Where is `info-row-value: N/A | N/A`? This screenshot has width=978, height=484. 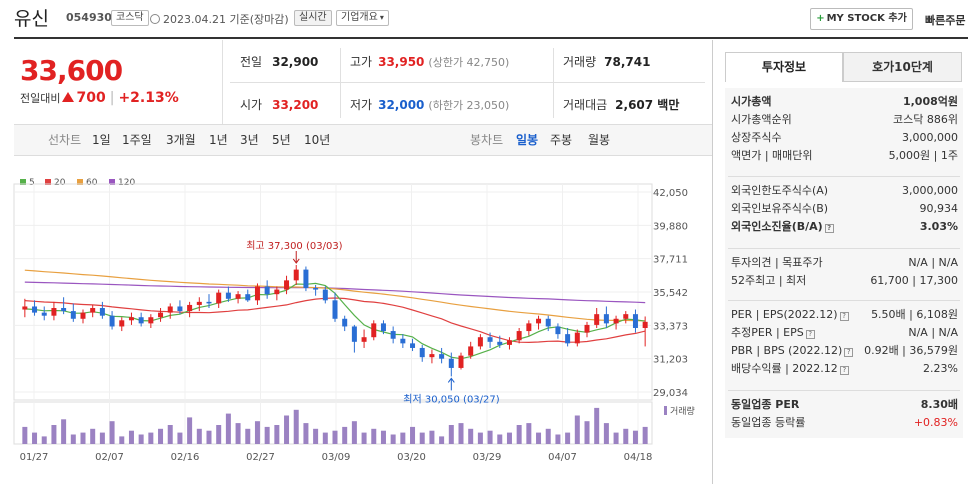 info-row-value: N/A | N/A is located at coordinates (933, 332).